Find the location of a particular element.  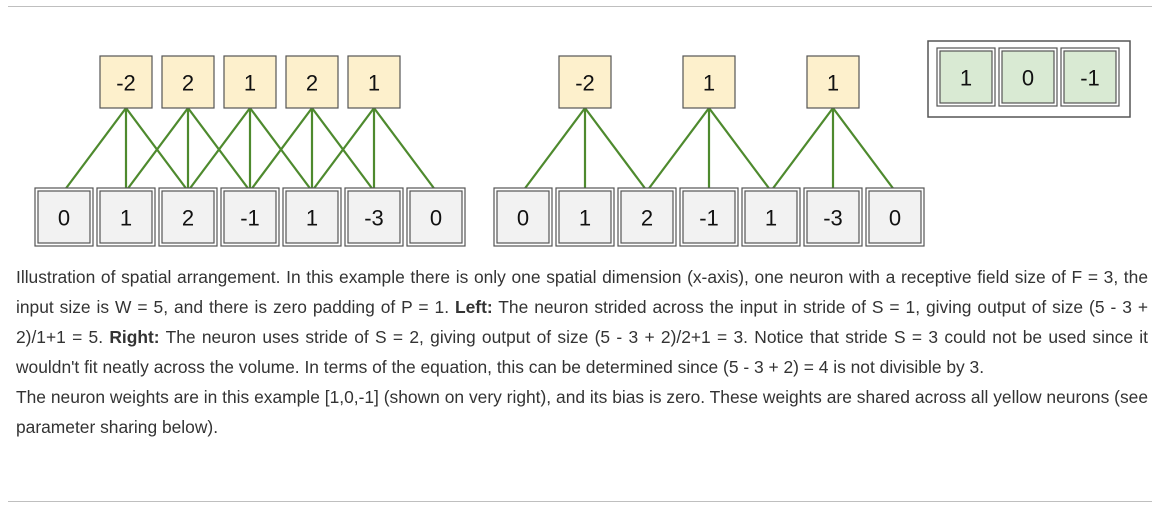

right-output-neuron-label: -2 is located at coordinates (585, 83).